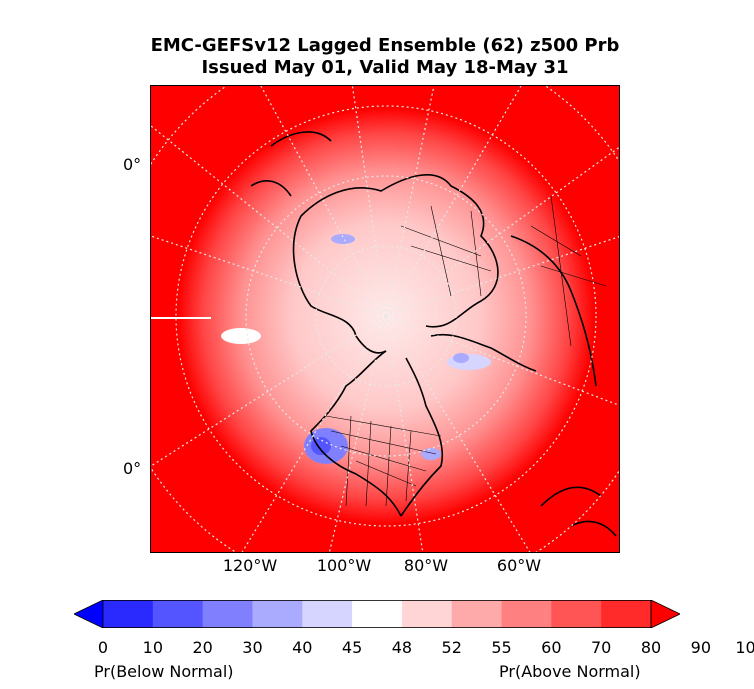  What do you see at coordinates (431, 454) in the screenshot?
I see `below-normal-patch-east-us` at bounding box center [431, 454].